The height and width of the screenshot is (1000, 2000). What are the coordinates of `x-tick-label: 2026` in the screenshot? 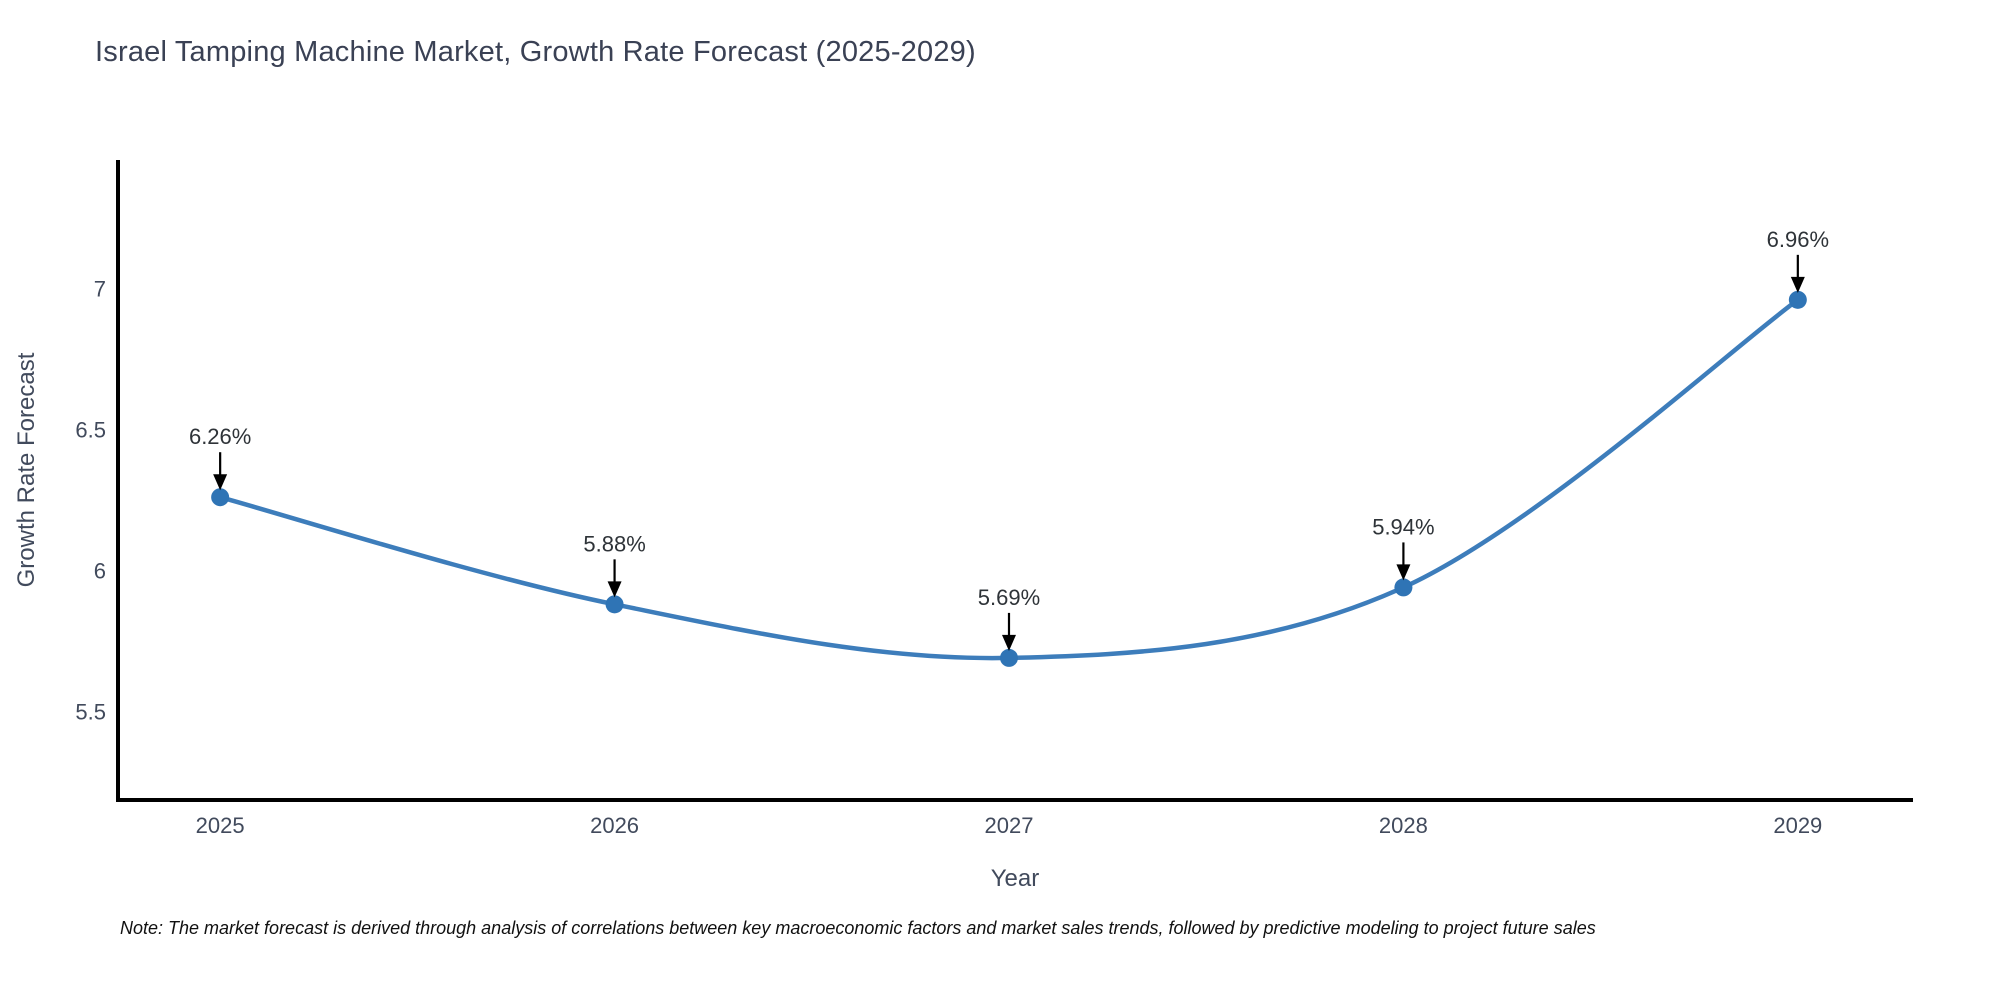 It's located at (614, 825).